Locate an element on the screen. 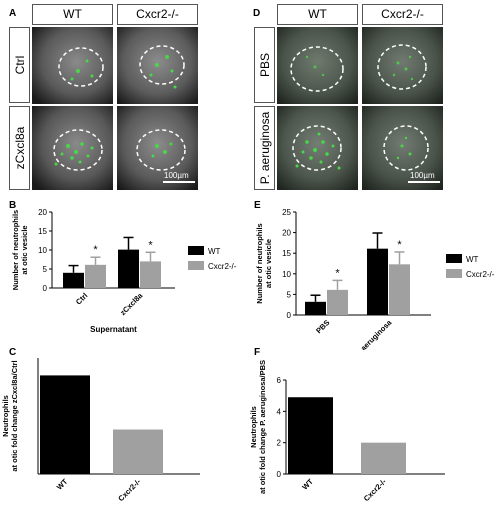  x-tick-label: P. aeruginosa is located at coordinates (373, 333).